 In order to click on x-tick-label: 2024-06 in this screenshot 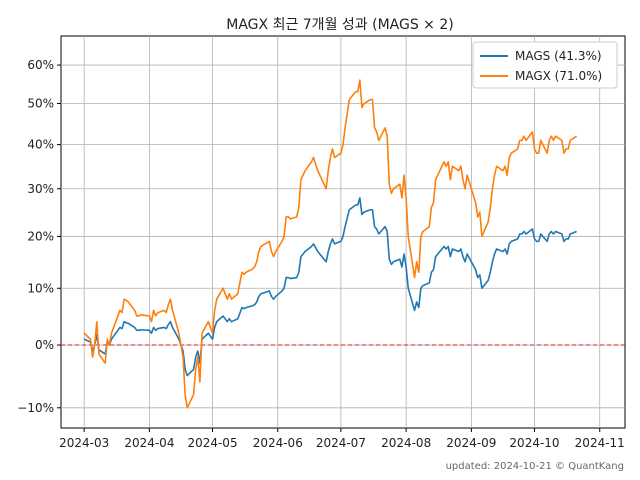, I will do `click(278, 443)`.